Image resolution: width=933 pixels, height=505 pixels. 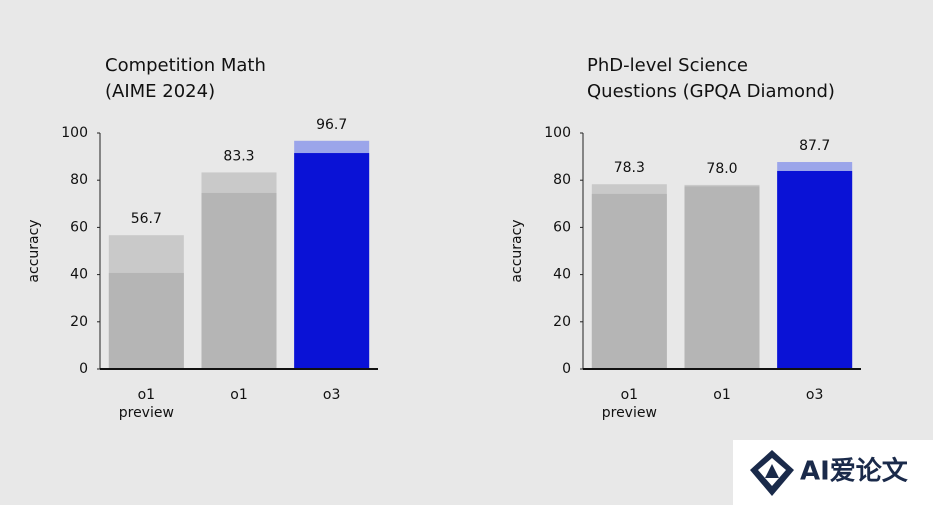 What do you see at coordinates (721, 169) in the screenshot?
I see `value-label: 78.0` at bounding box center [721, 169].